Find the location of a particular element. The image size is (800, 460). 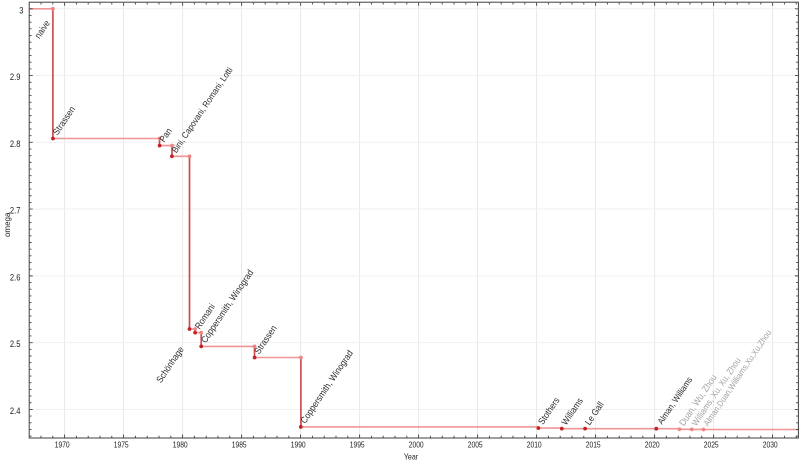

svg-text: 2.5 is located at coordinates (15, 344).